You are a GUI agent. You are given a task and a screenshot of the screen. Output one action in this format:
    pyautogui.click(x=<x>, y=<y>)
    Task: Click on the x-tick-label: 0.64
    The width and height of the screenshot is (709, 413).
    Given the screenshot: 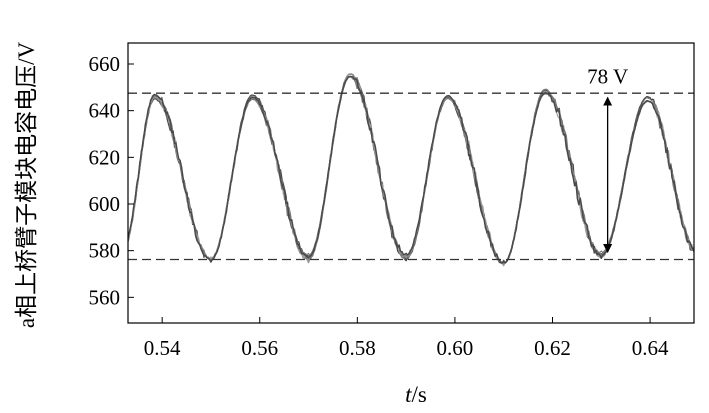 What is the action you would take?
    pyautogui.click(x=650, y=348)
    